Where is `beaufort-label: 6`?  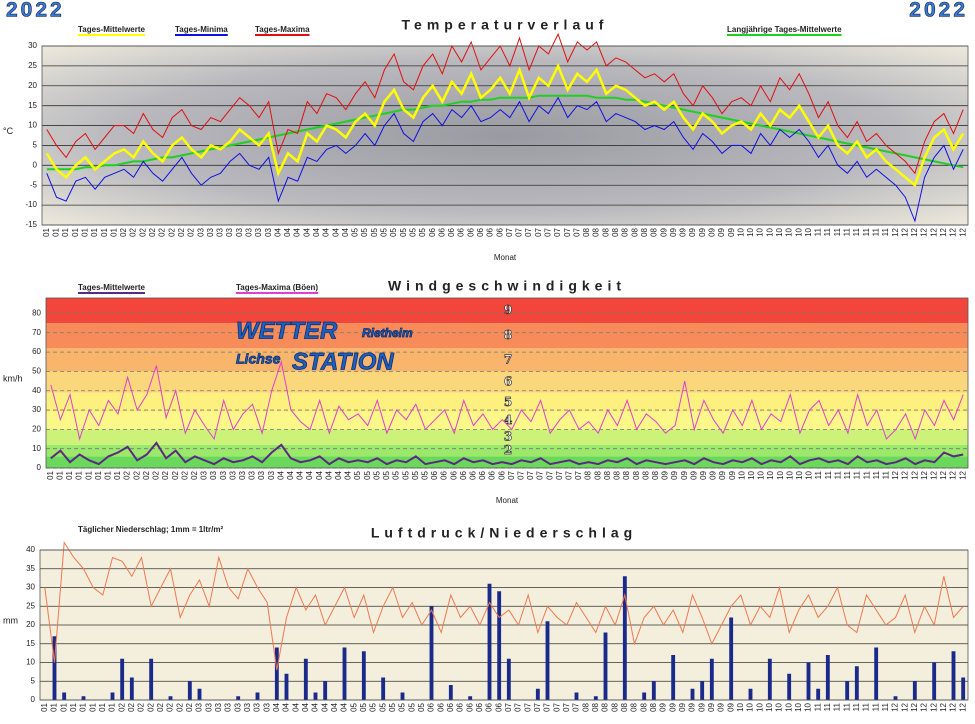 beaufort-label: 6 is located at coordinates (508, 382).